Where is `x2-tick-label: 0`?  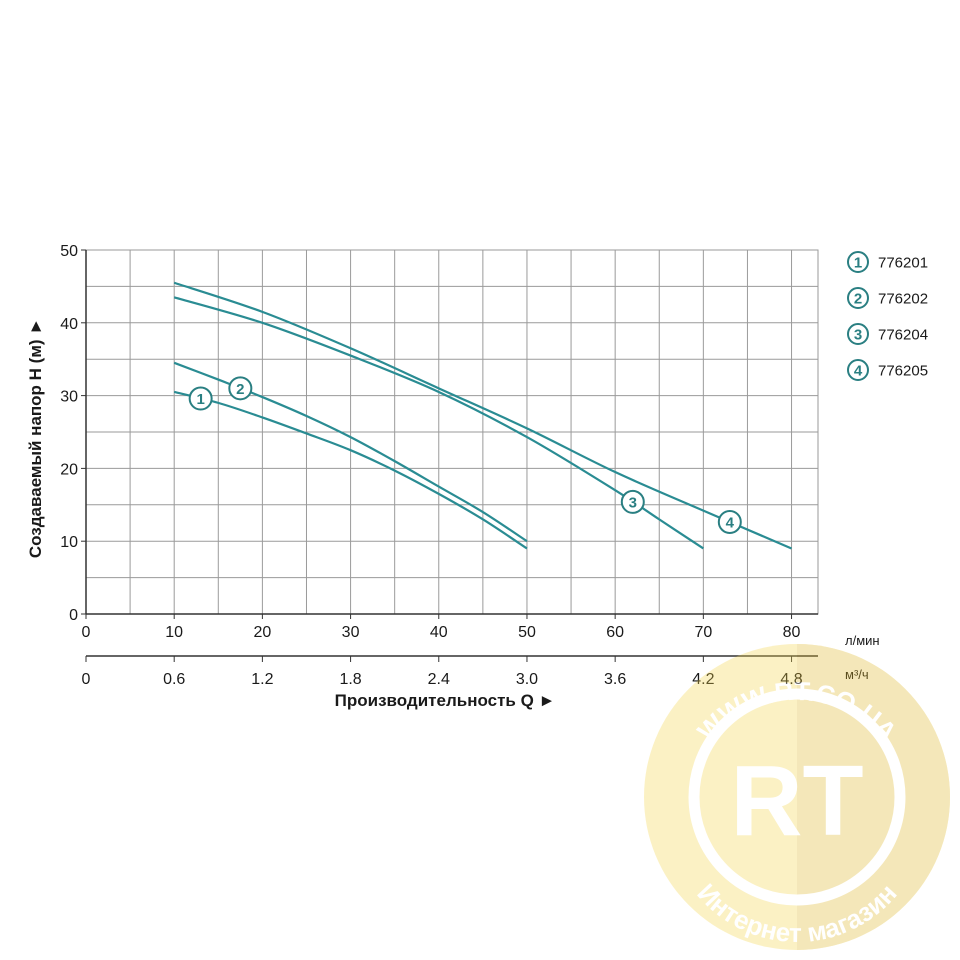
x2-tick-label: 0 is located at coordinates (86, 679).